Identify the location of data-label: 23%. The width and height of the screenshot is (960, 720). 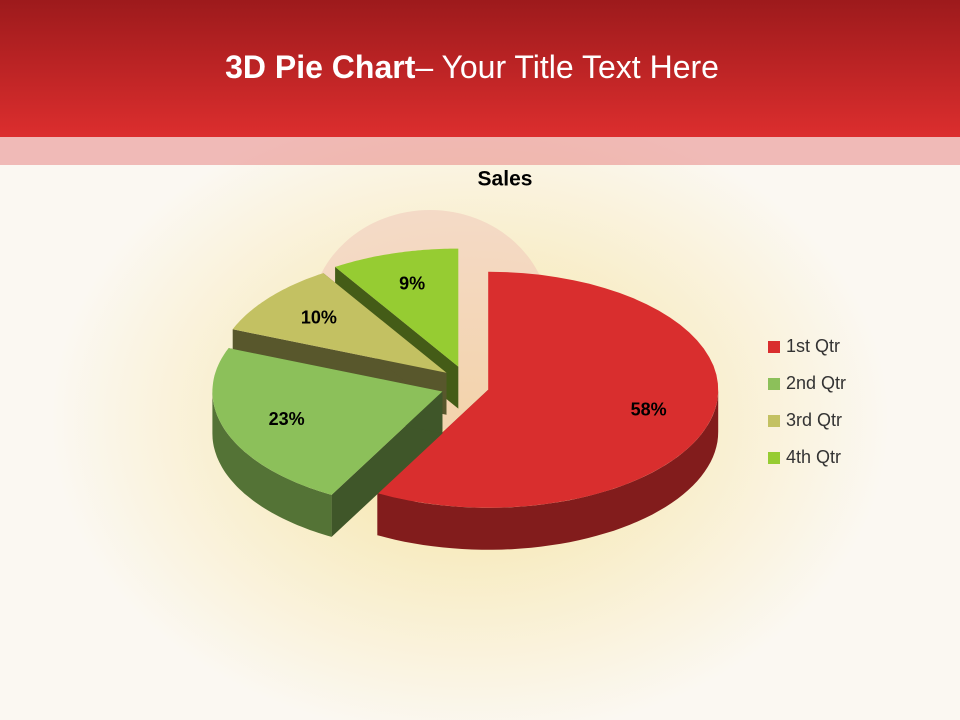
(287, 419).